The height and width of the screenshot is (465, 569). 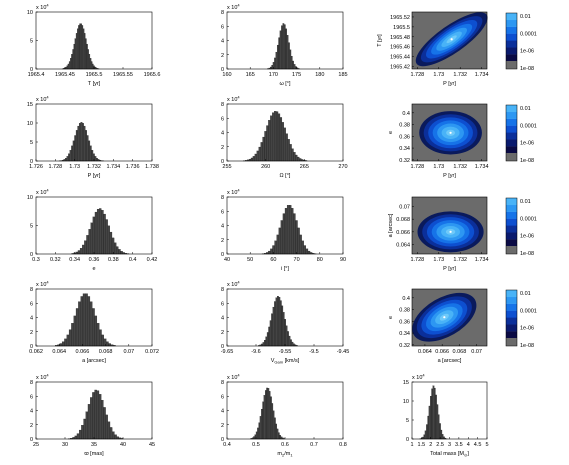 What do you see at coordinates (30, 198) in the screenshot?
I see `y-tick-label: 10` at bounding box center [30, 198].